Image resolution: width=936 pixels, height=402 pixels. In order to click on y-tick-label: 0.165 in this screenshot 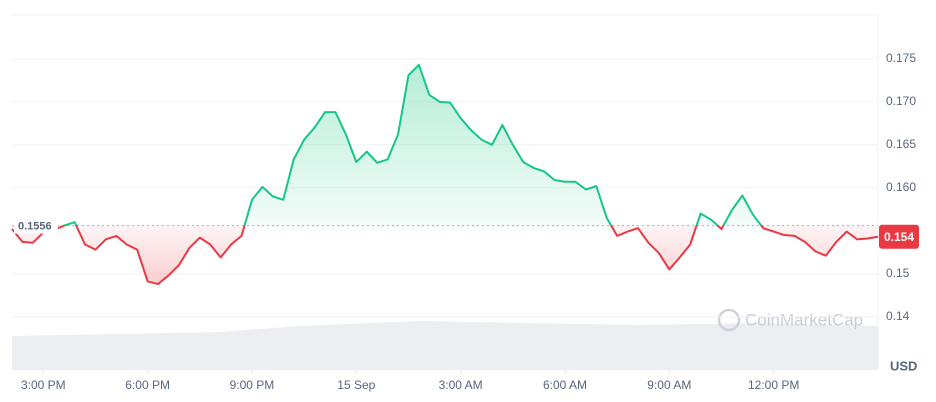, I will do `click(901, 144)`.